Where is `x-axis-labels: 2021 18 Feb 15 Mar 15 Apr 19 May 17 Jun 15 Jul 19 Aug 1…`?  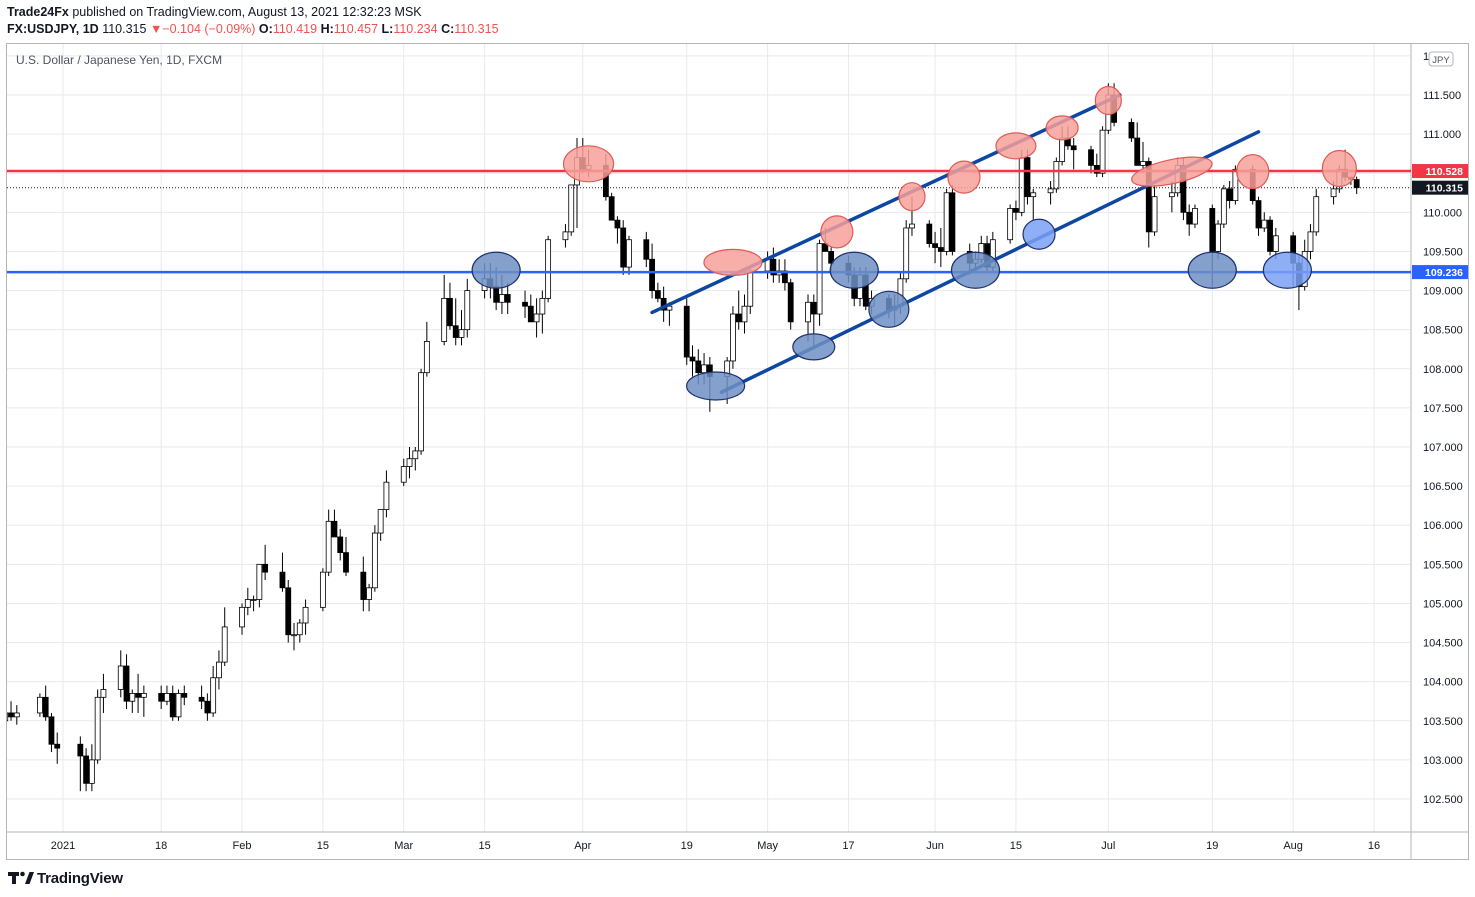 x-axis-labels: 2021 18 Feb 15 Mar 15 Apr 19 May 17 Jun 15 Jul 19 Aug 1… is located at coordinates (715, 846).